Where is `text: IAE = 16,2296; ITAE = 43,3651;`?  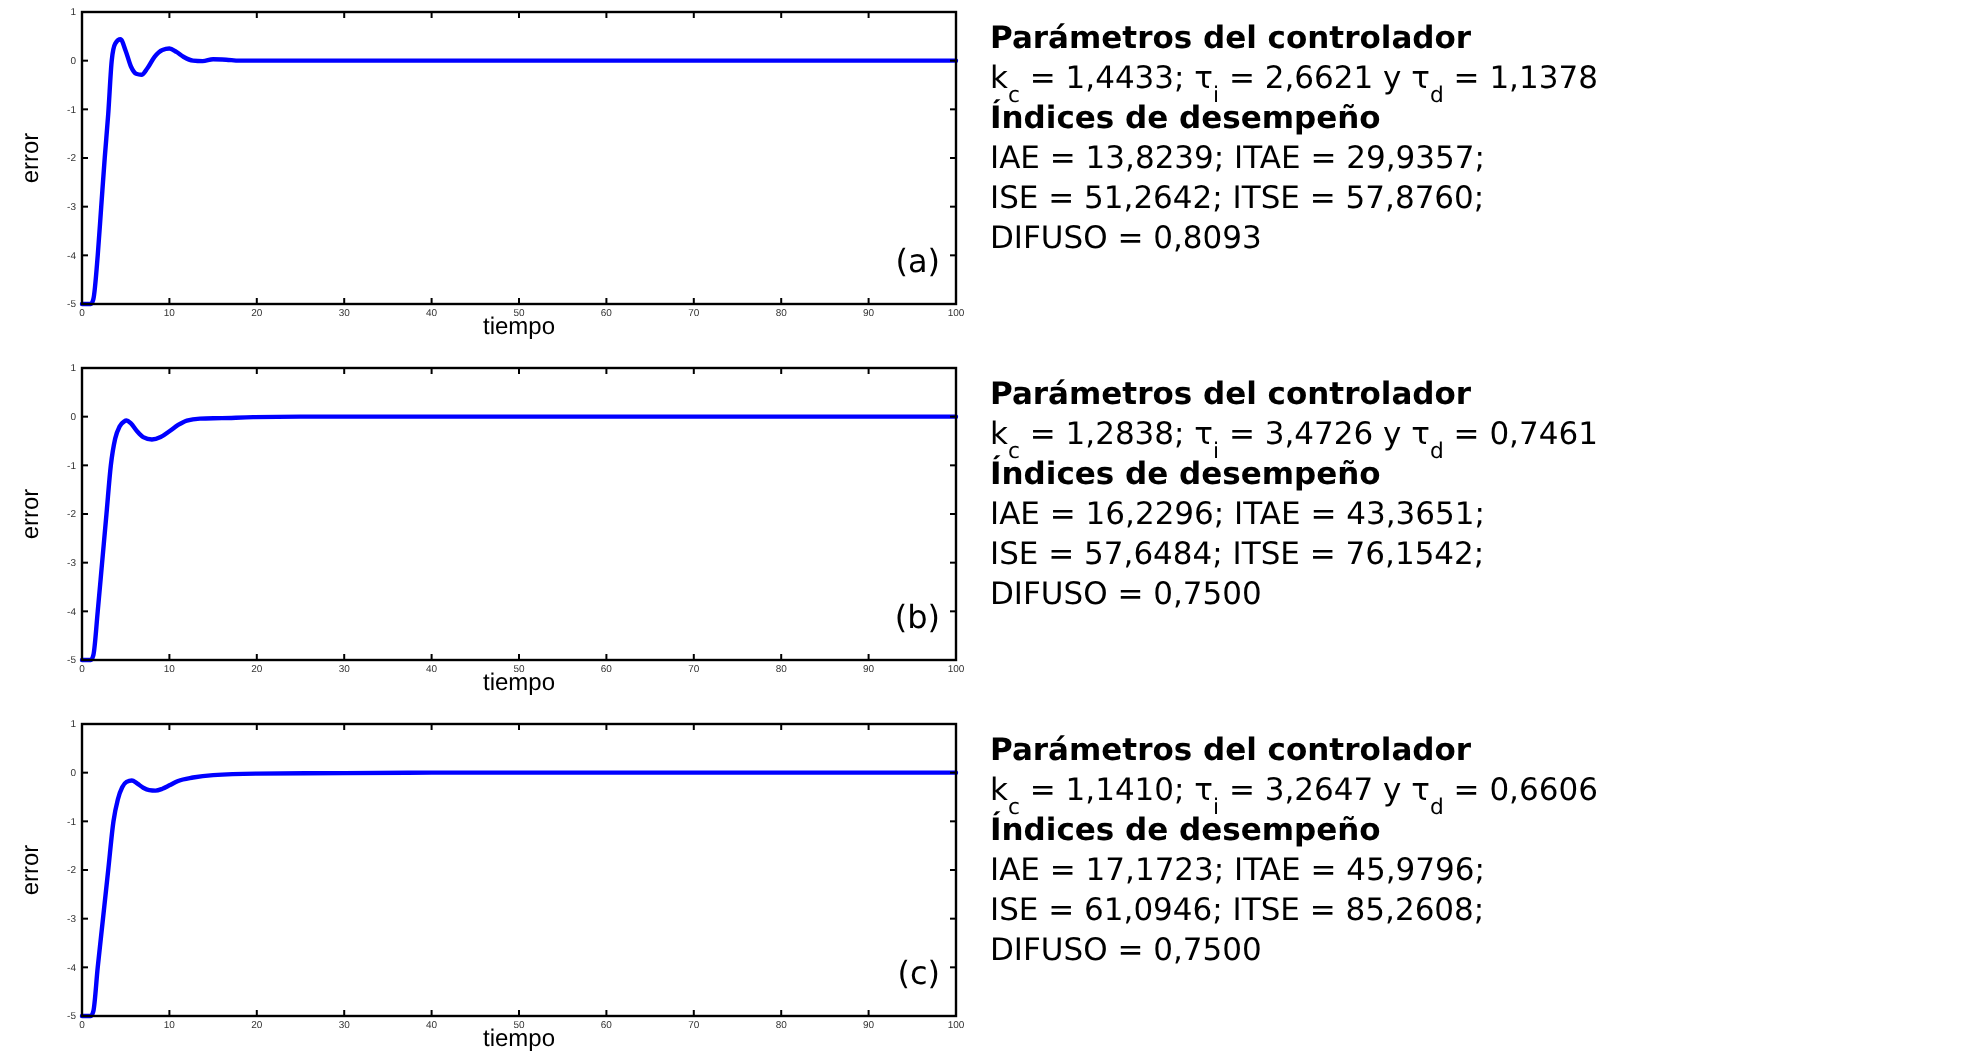
text: IAE = 16,2296; ITAE = 43,3651; is located at coordinates (1237, 514).